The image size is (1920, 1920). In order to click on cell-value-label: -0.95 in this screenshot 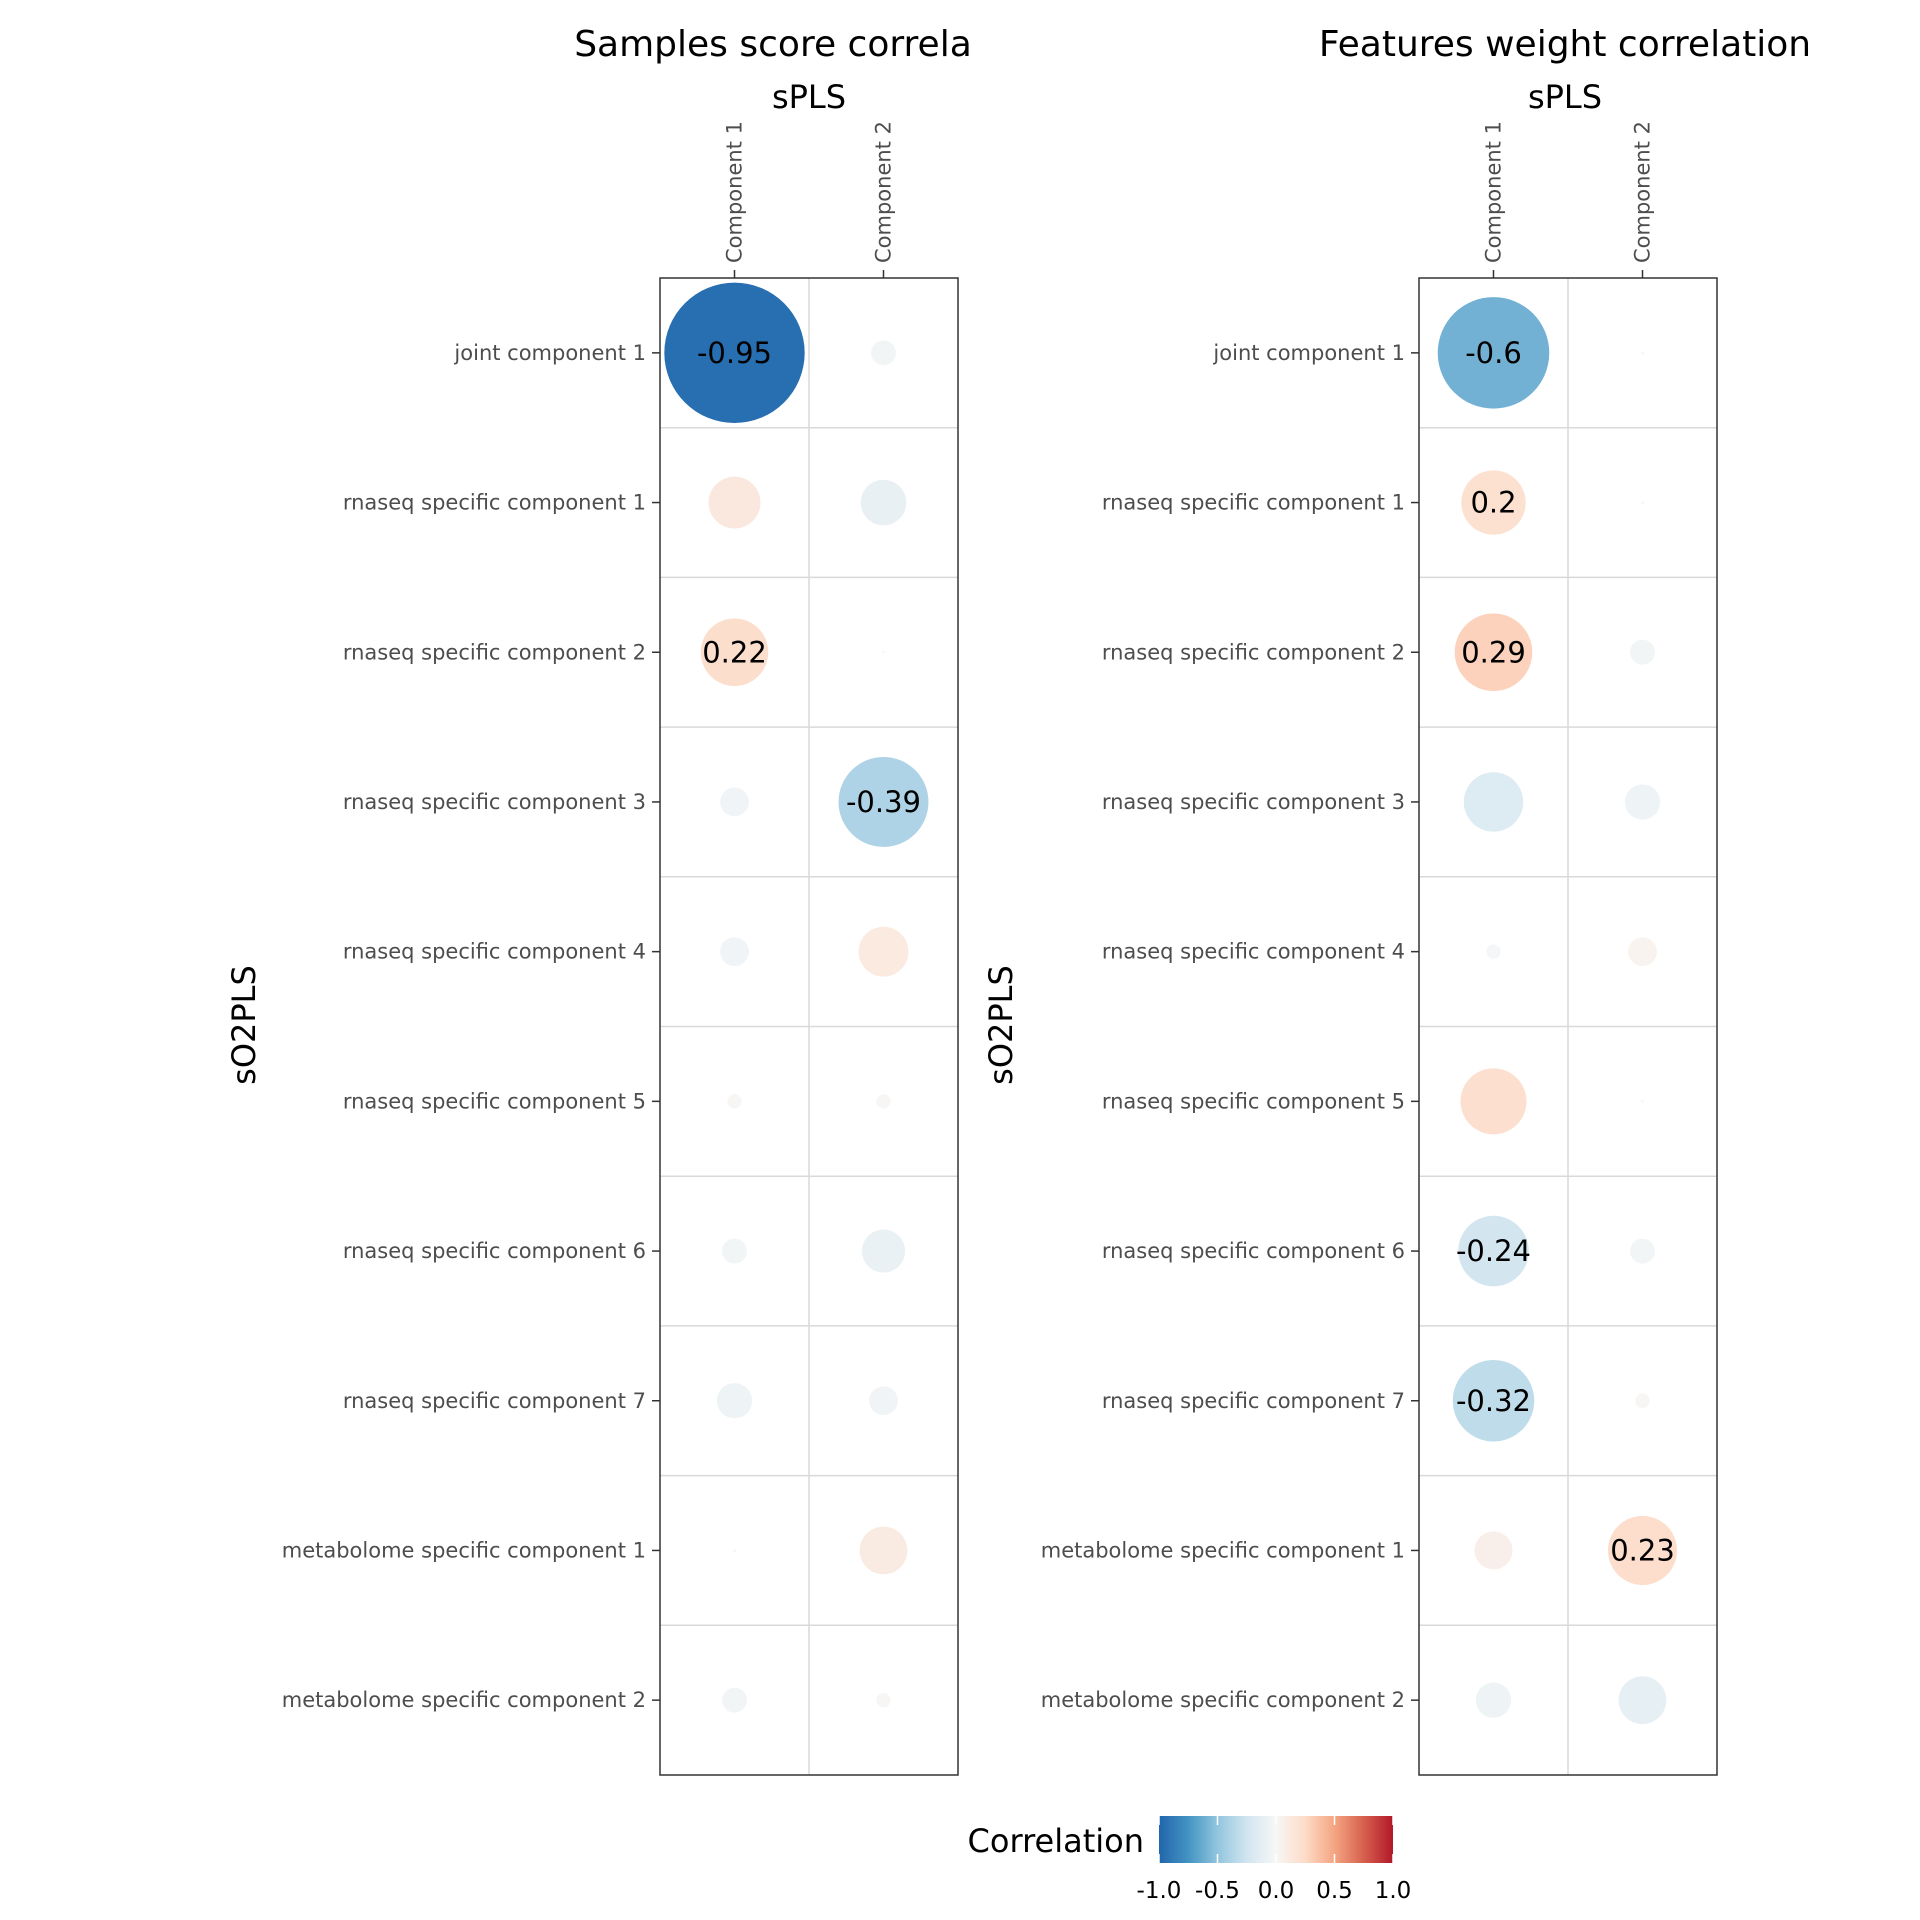, I will do `click(734, 353)`.